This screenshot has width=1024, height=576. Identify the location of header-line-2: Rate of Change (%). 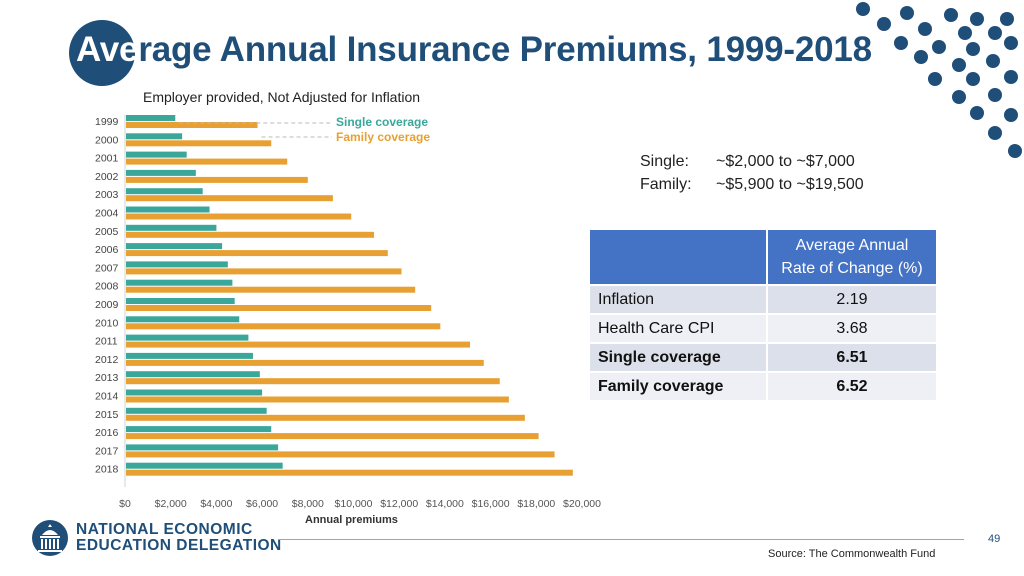
(852, 268).